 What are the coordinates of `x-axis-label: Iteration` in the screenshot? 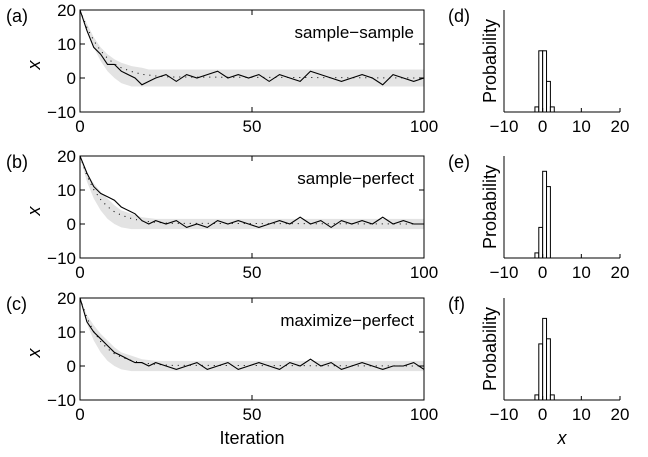 It's located at (251, 438).